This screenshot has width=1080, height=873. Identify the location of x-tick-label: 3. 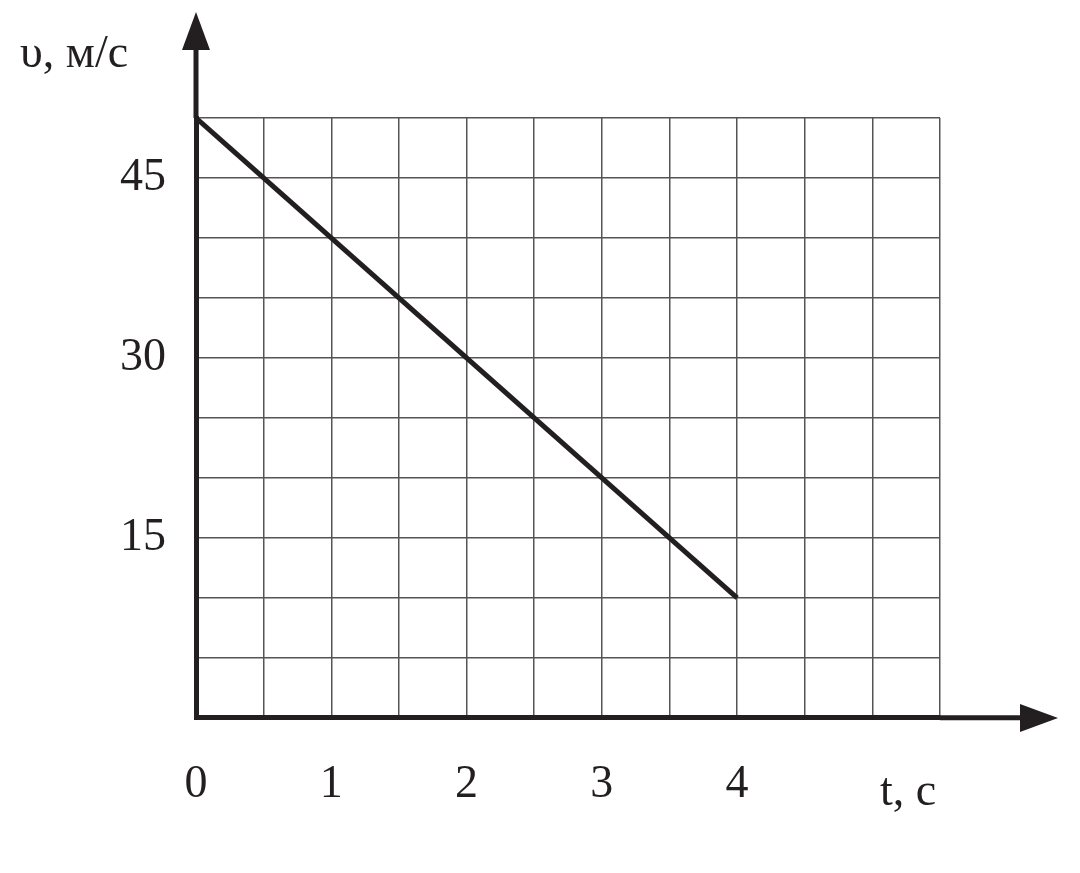
(602, 782).